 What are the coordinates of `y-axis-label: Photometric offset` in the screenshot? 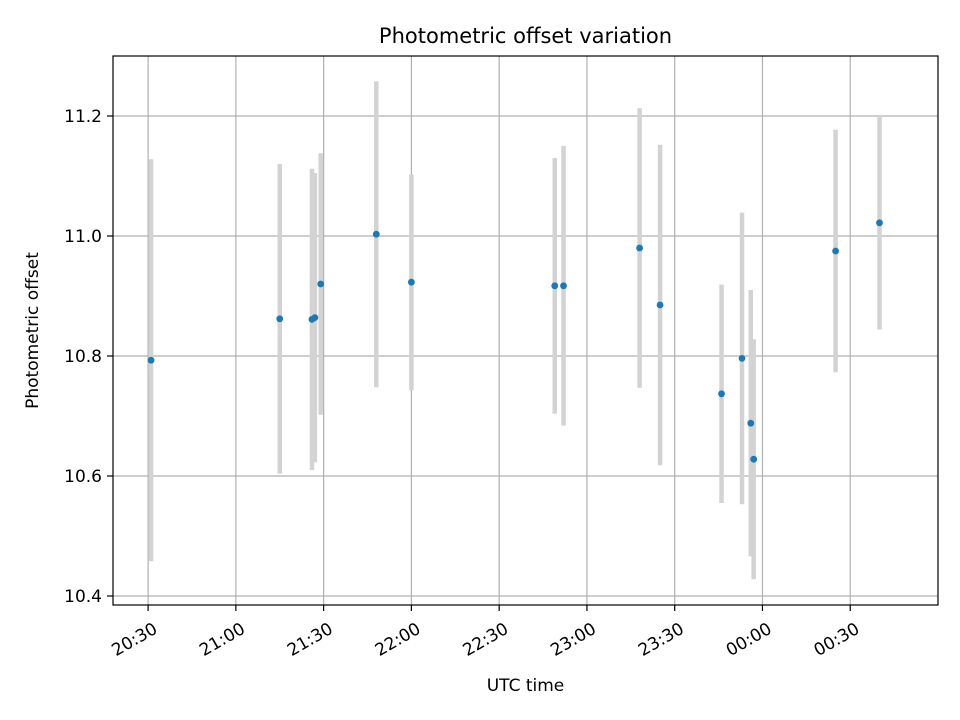 It's located at (33, 330).